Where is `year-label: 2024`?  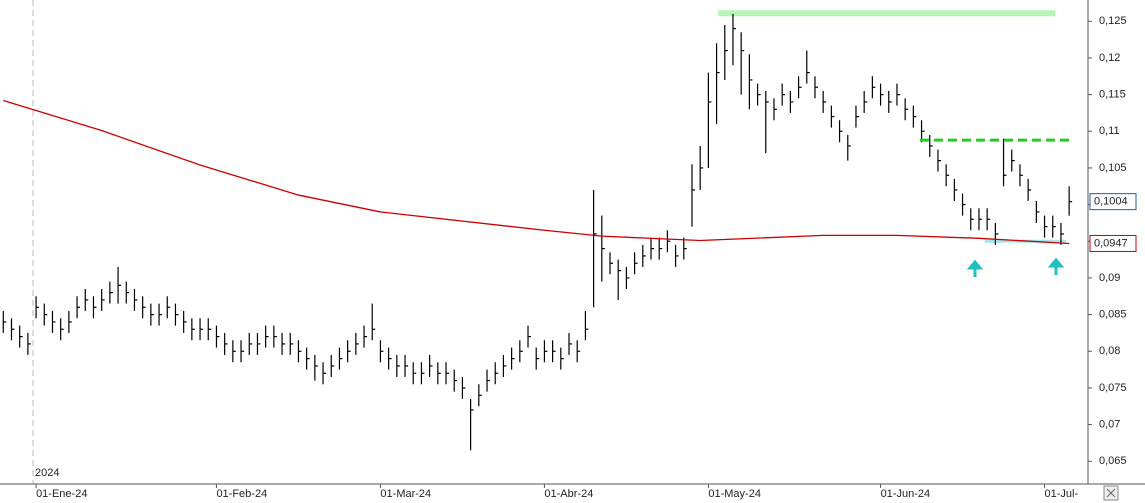 year-label: 2024 is located at coordinates (47, 473).